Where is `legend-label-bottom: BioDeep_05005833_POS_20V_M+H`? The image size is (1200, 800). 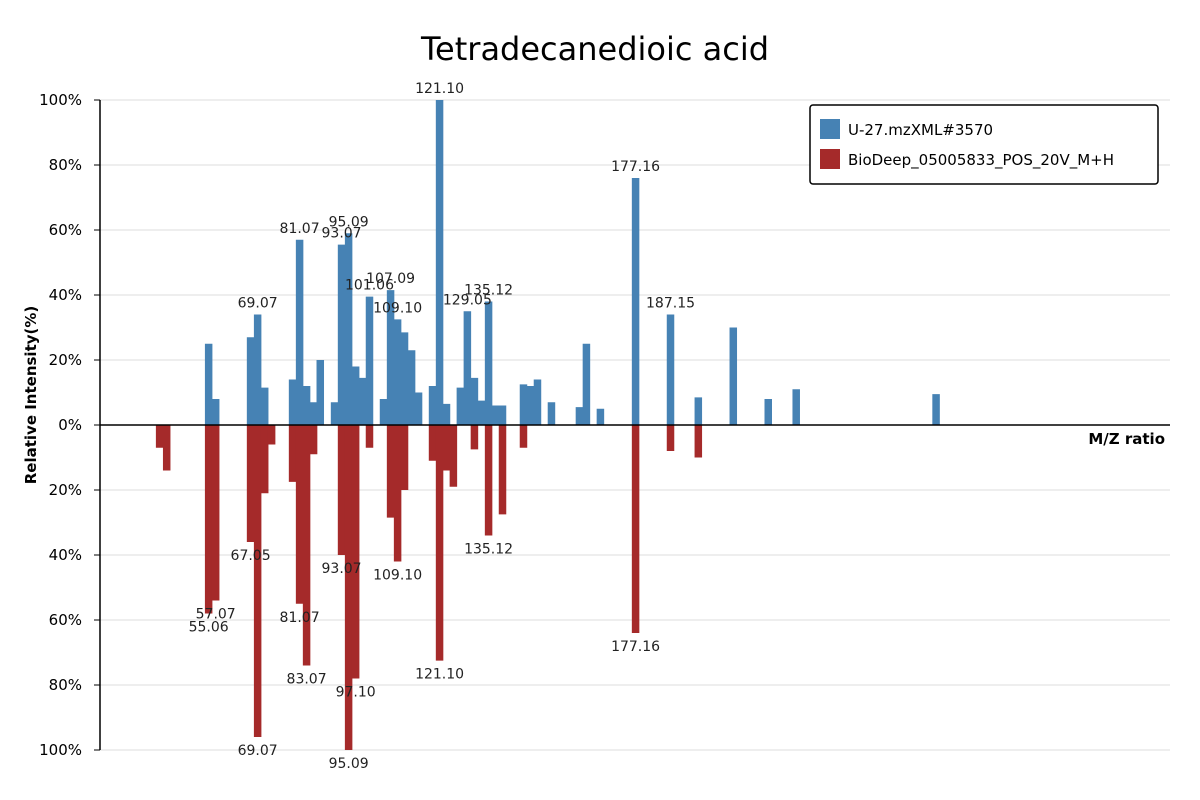
legend-label-bottom: BioDeep_05005833_POS_20V_M+H is located at coordinates (981, 160).